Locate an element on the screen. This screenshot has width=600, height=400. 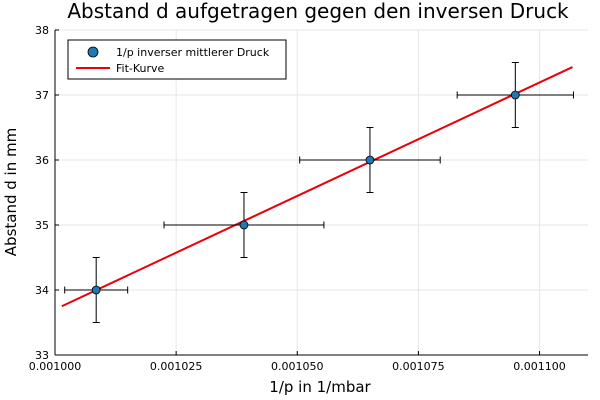
y-tick-label: 38 is located at coordinates (42, 30).